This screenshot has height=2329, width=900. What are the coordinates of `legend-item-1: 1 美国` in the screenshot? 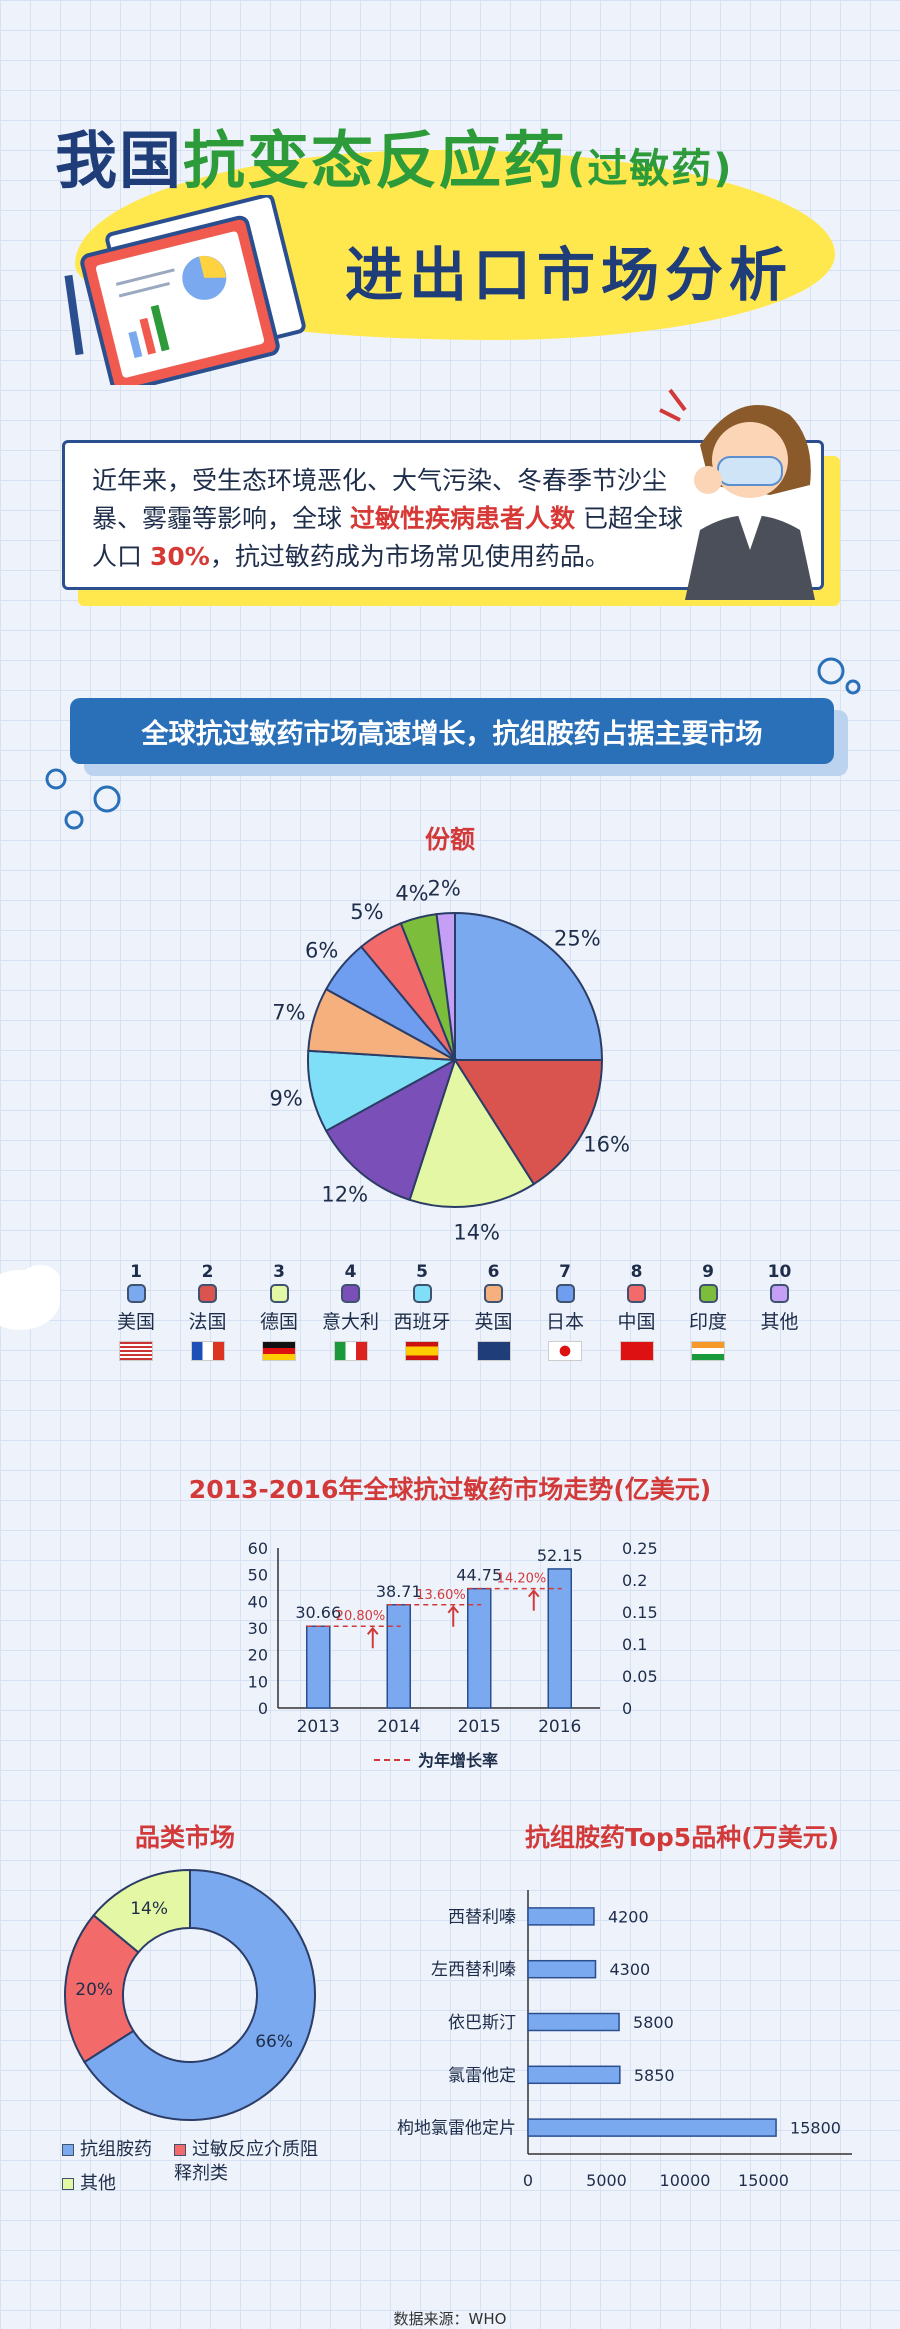 It's located at (136, 1311).